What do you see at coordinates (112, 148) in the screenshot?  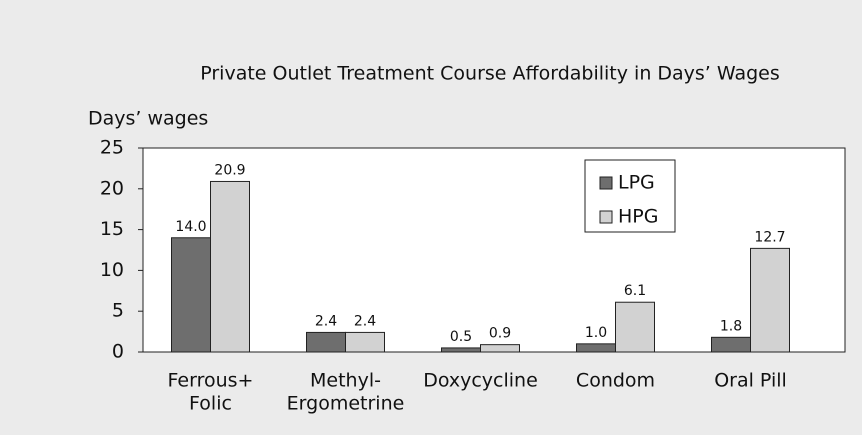 I see `y-tick-label: 25` at bounding box center [112, 148].